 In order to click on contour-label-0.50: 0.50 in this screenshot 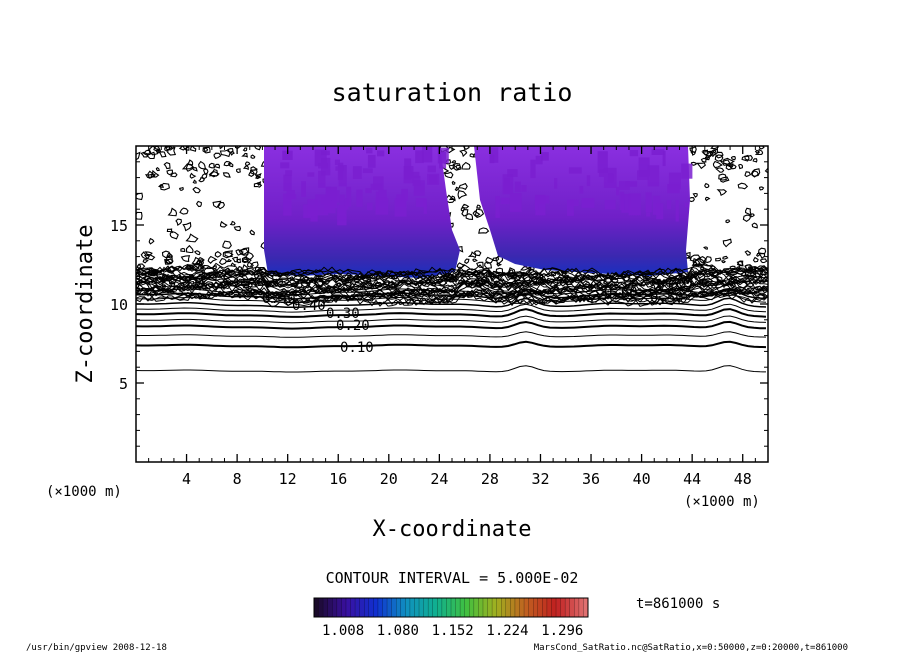, I will do `click(279, 299)`.